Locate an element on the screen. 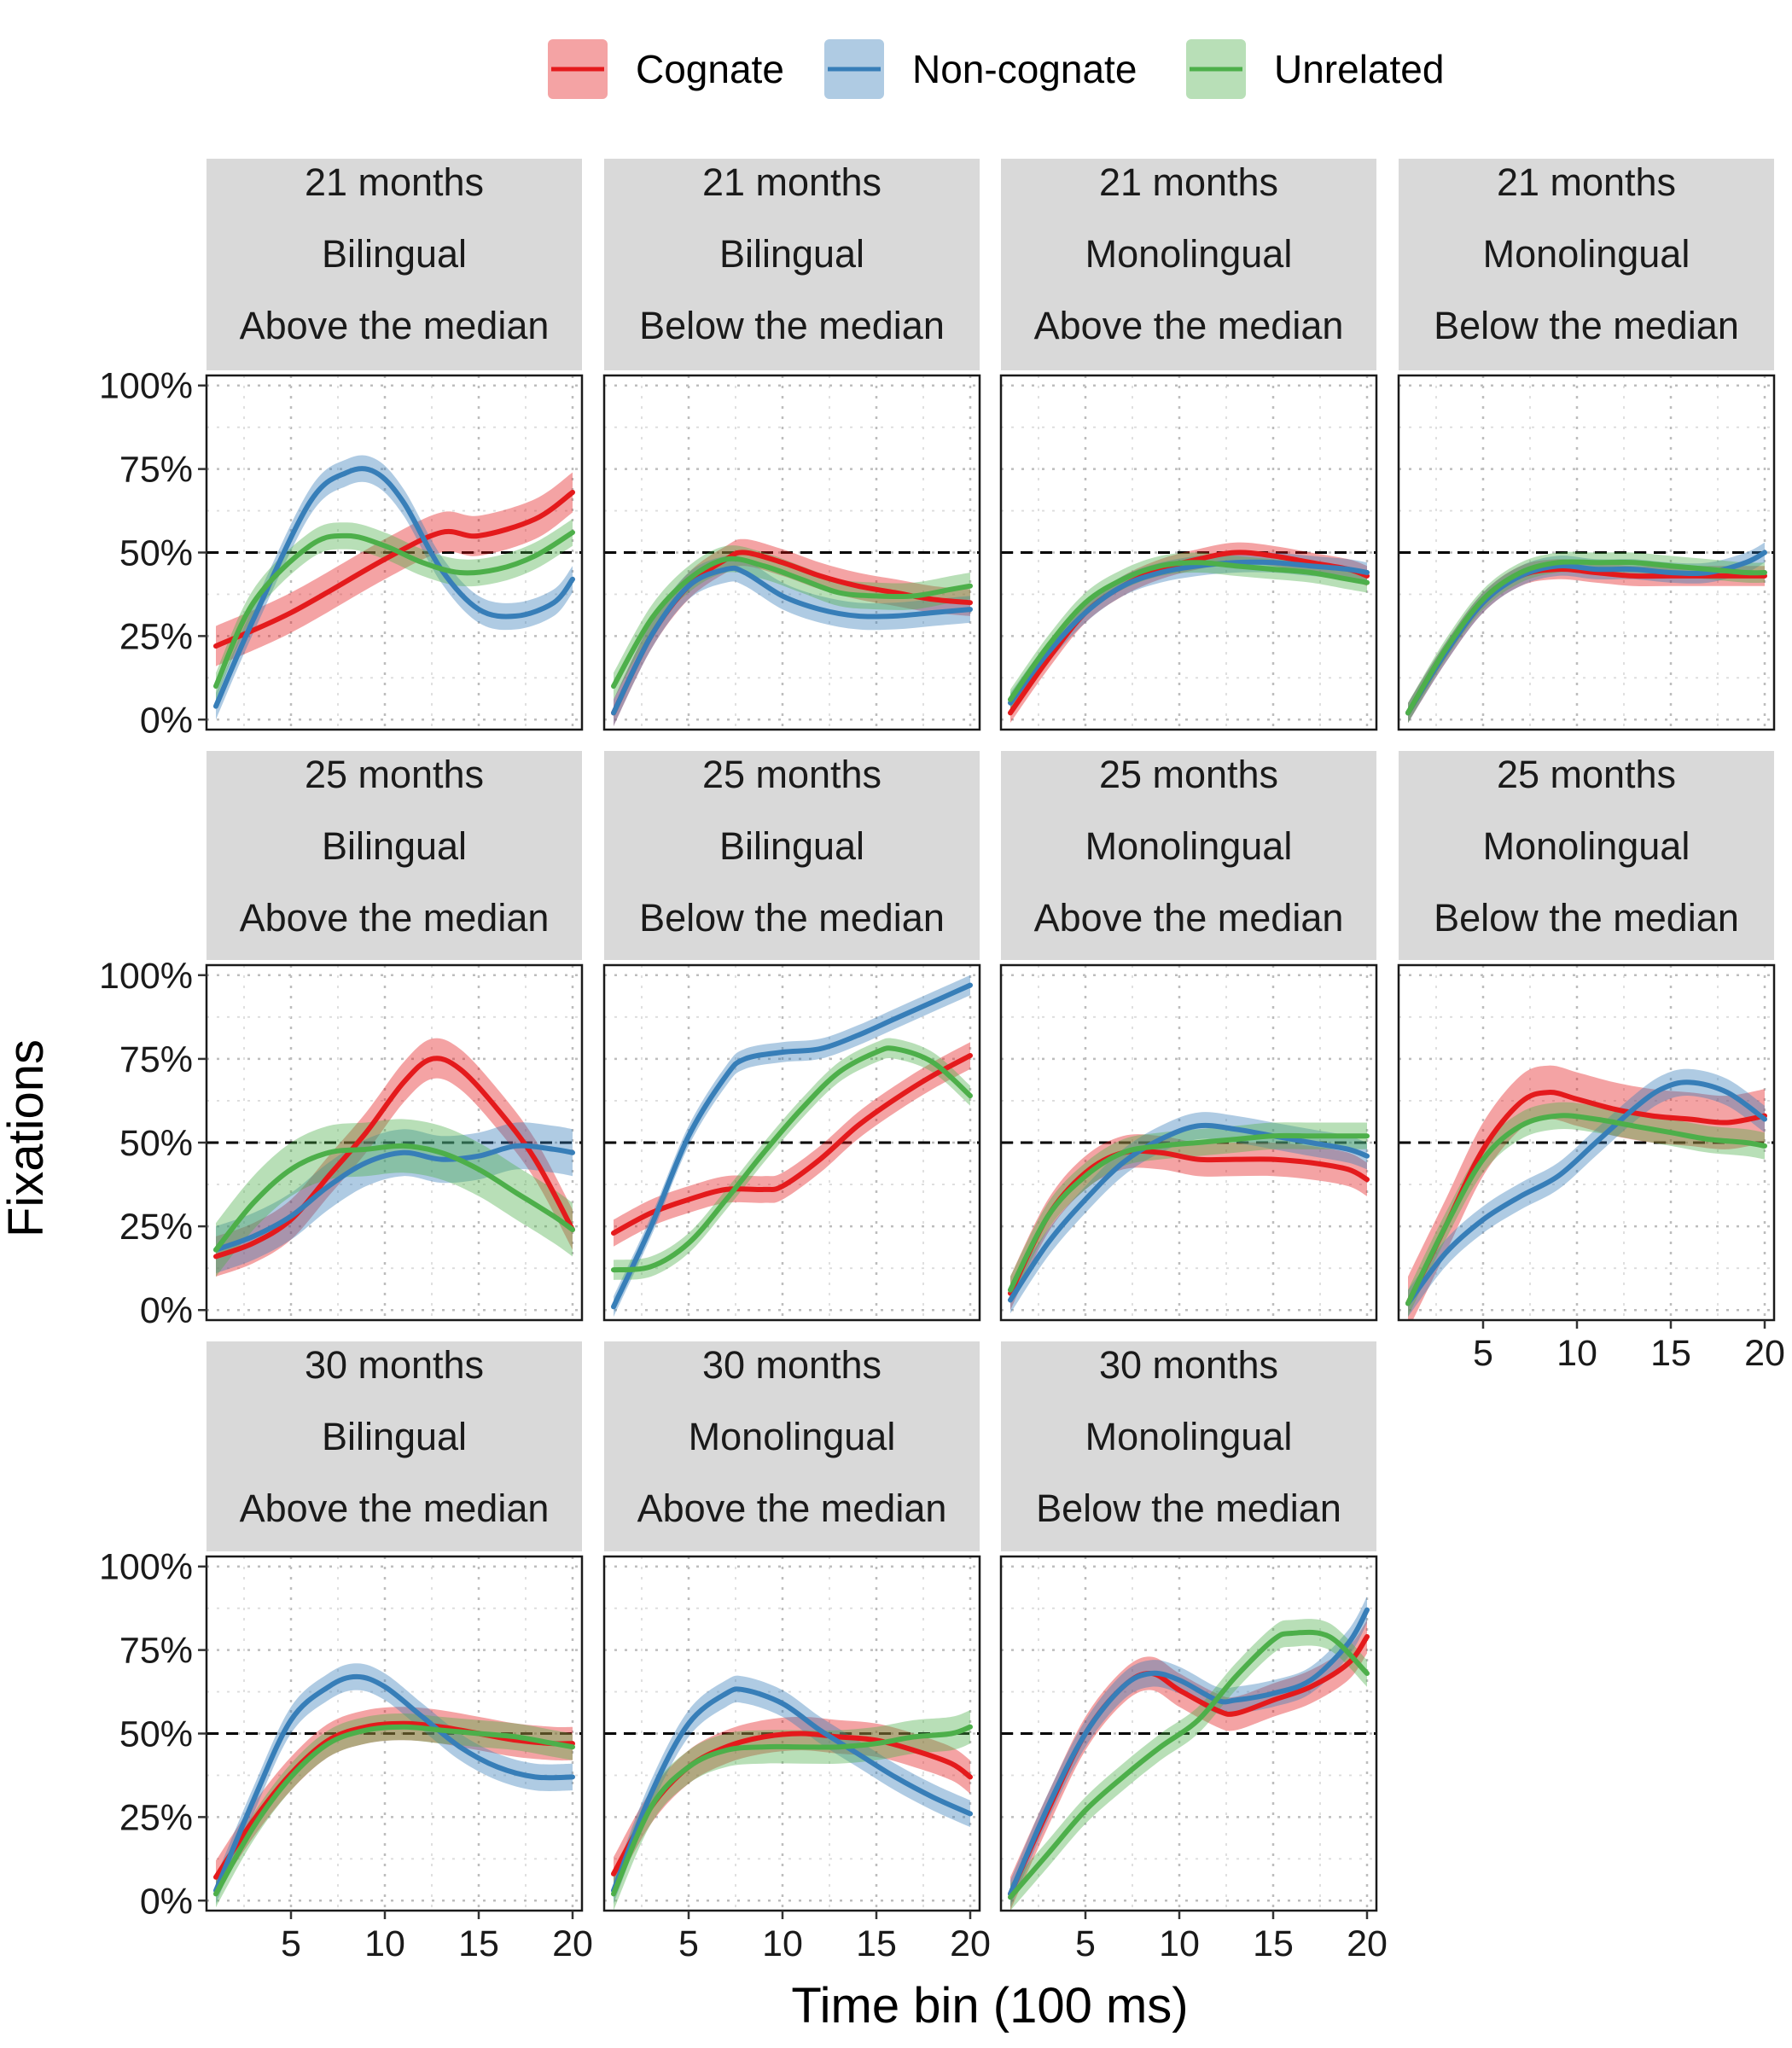 The image size is (1792, 2048). strip-label-1: 21 months is located at coordinates (1188, 182).